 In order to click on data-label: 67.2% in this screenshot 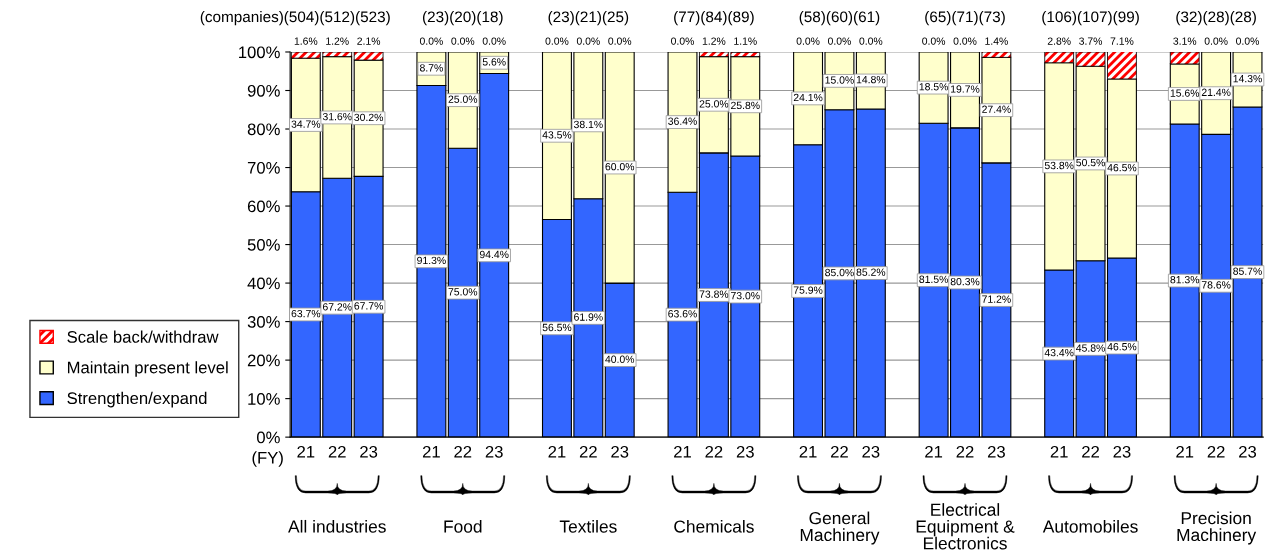, I will do `click(337, 307)`.